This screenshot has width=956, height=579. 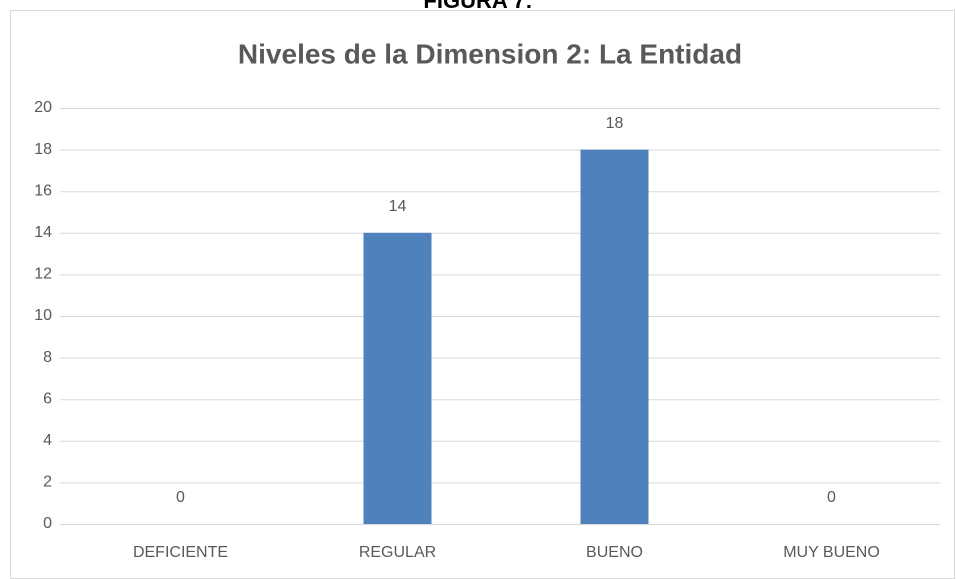 What do you see at coordinates (43, 149) in the screenshot?
I see `y-tick-label: 18` at bounding box center [43, 149].